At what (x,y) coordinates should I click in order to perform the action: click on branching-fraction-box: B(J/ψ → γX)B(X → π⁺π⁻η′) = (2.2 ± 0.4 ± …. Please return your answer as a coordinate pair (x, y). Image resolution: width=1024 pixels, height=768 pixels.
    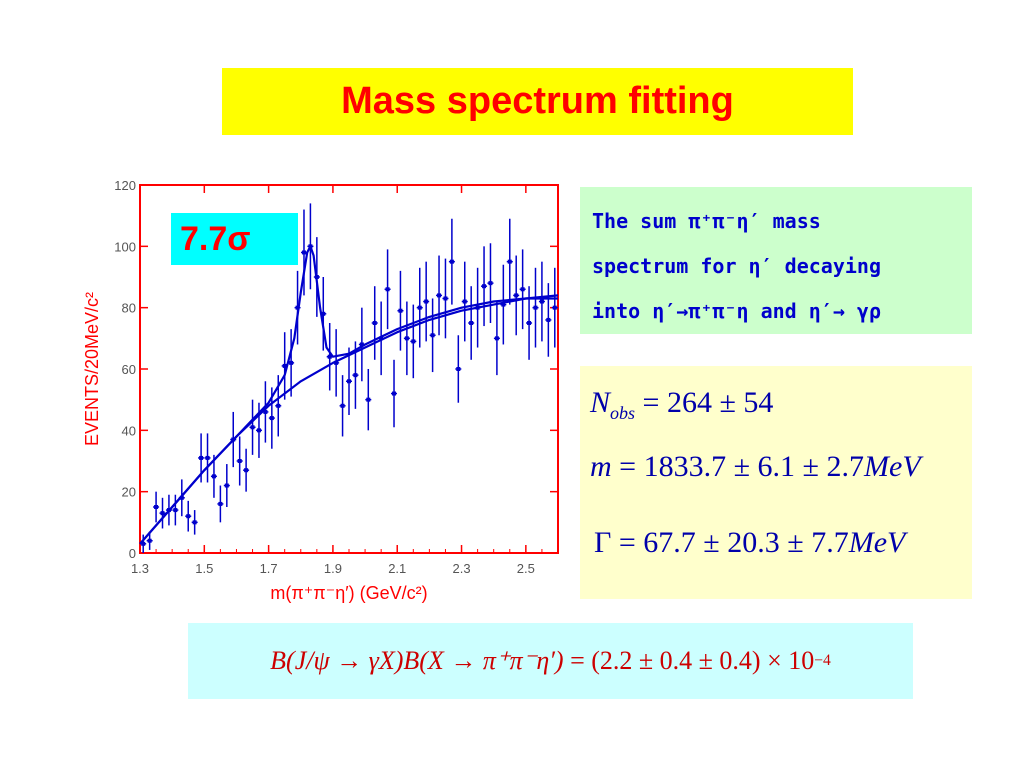
    Looking at the image, I should click on (550, 661).